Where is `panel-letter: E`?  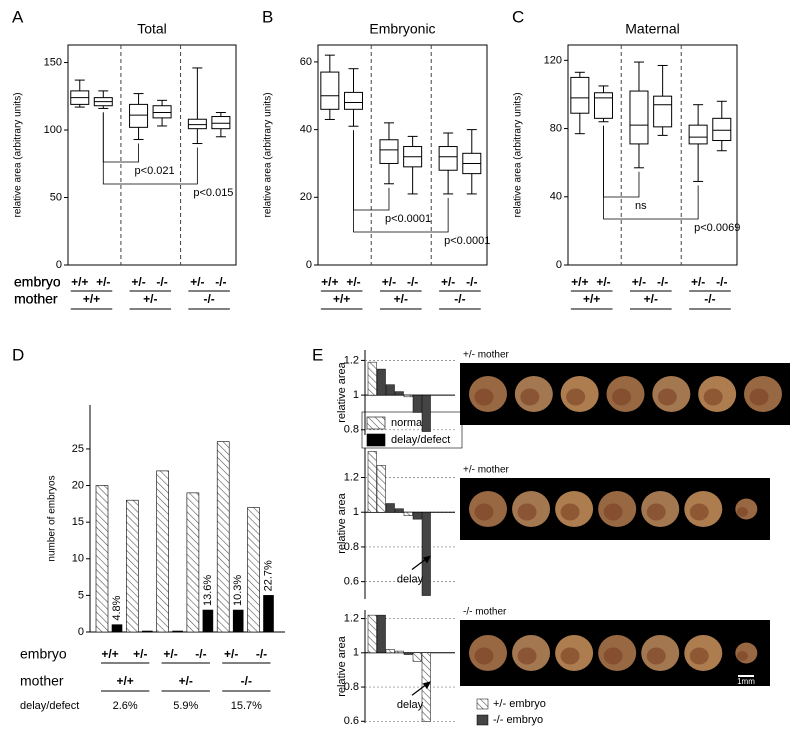 panel-letter: E is located at coordinates (317, 354).